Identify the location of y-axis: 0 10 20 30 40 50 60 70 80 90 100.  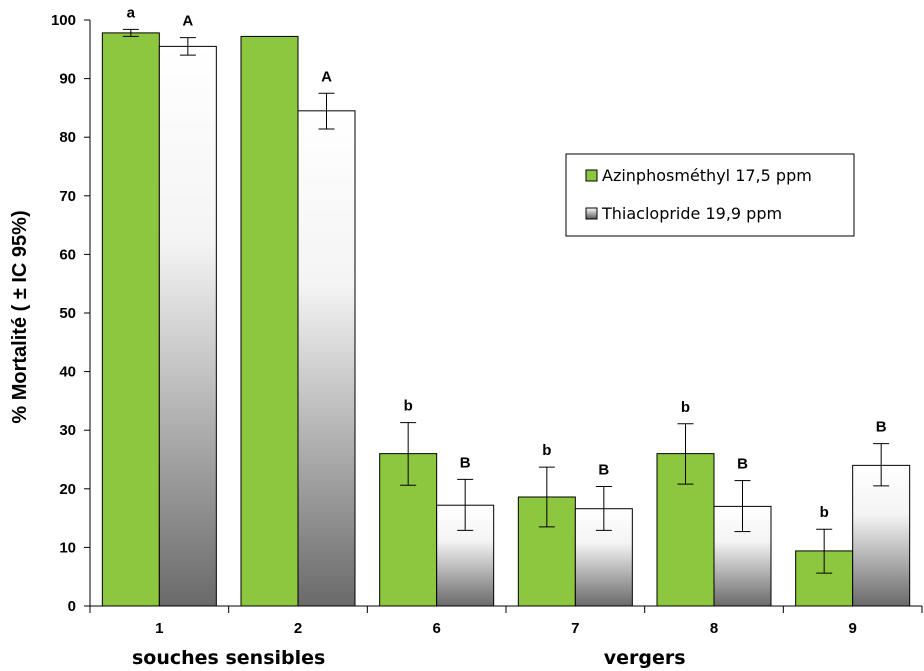
(71, 313).